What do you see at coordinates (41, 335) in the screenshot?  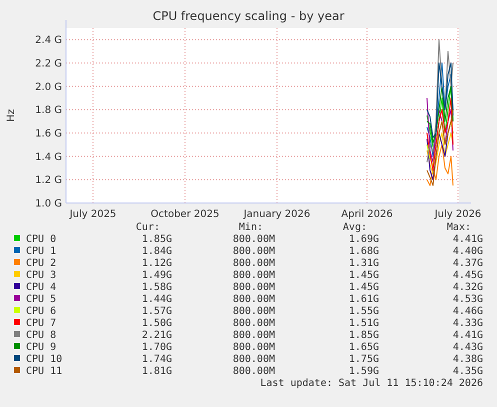 I see `legend-label: CPU 8` at bounding box center [41, 335].